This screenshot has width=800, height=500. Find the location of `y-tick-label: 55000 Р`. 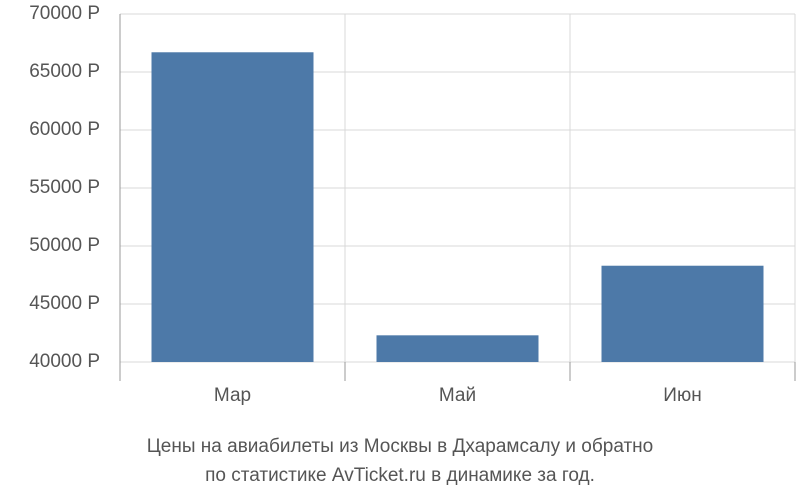

y-tick-label: 55000 Р is located at coordinates (64, 187).